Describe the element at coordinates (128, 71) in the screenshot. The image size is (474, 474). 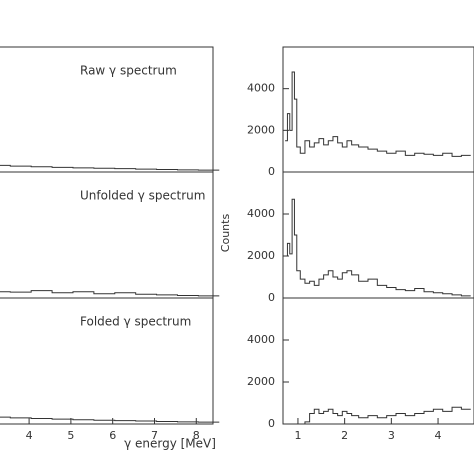
I see `panel-label: Raw γ spectrum` at that location.